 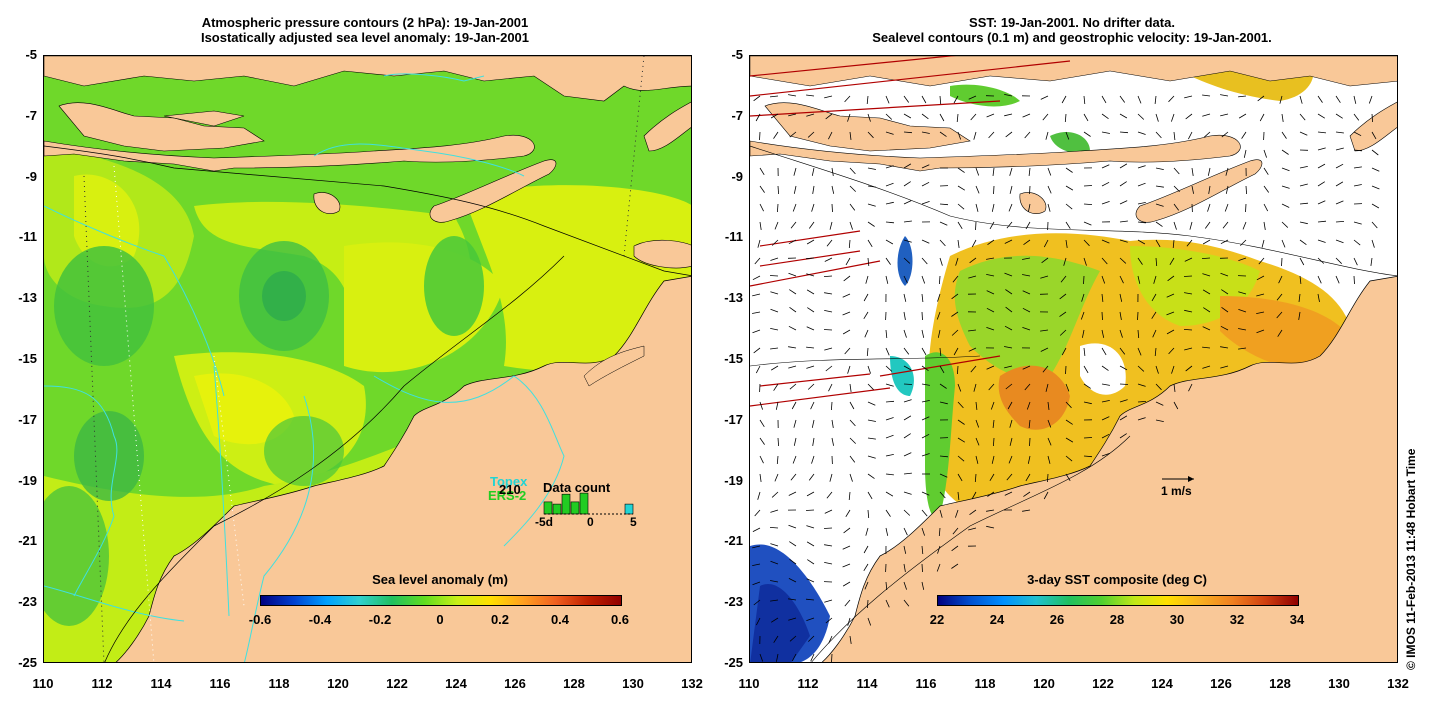 What do you see at coordinates (27, 602) in the screenshot?
I see `y-tick-label: -23` at bounding box center [27, 602].